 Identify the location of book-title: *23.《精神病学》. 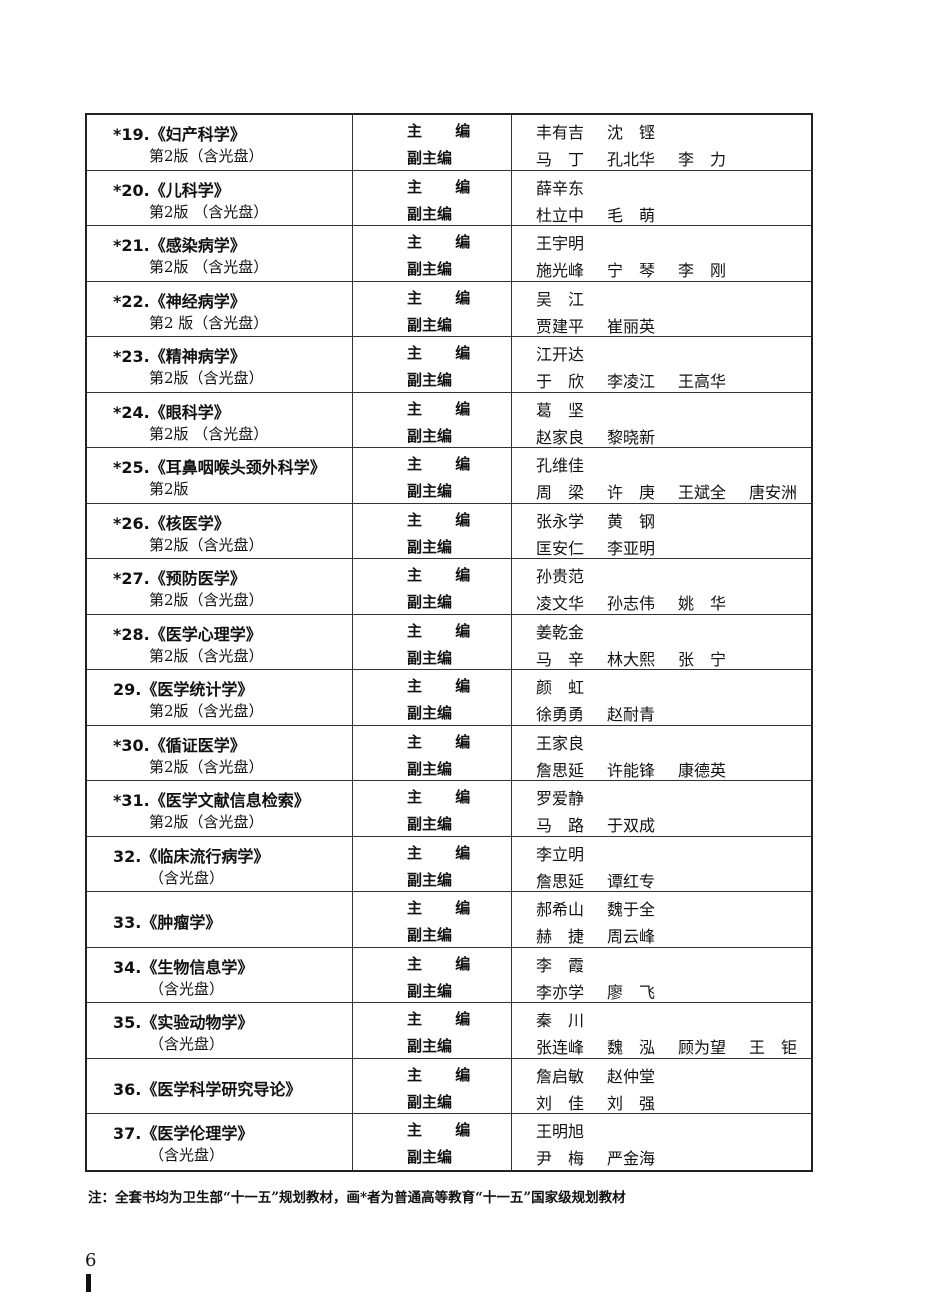
(179, 356).